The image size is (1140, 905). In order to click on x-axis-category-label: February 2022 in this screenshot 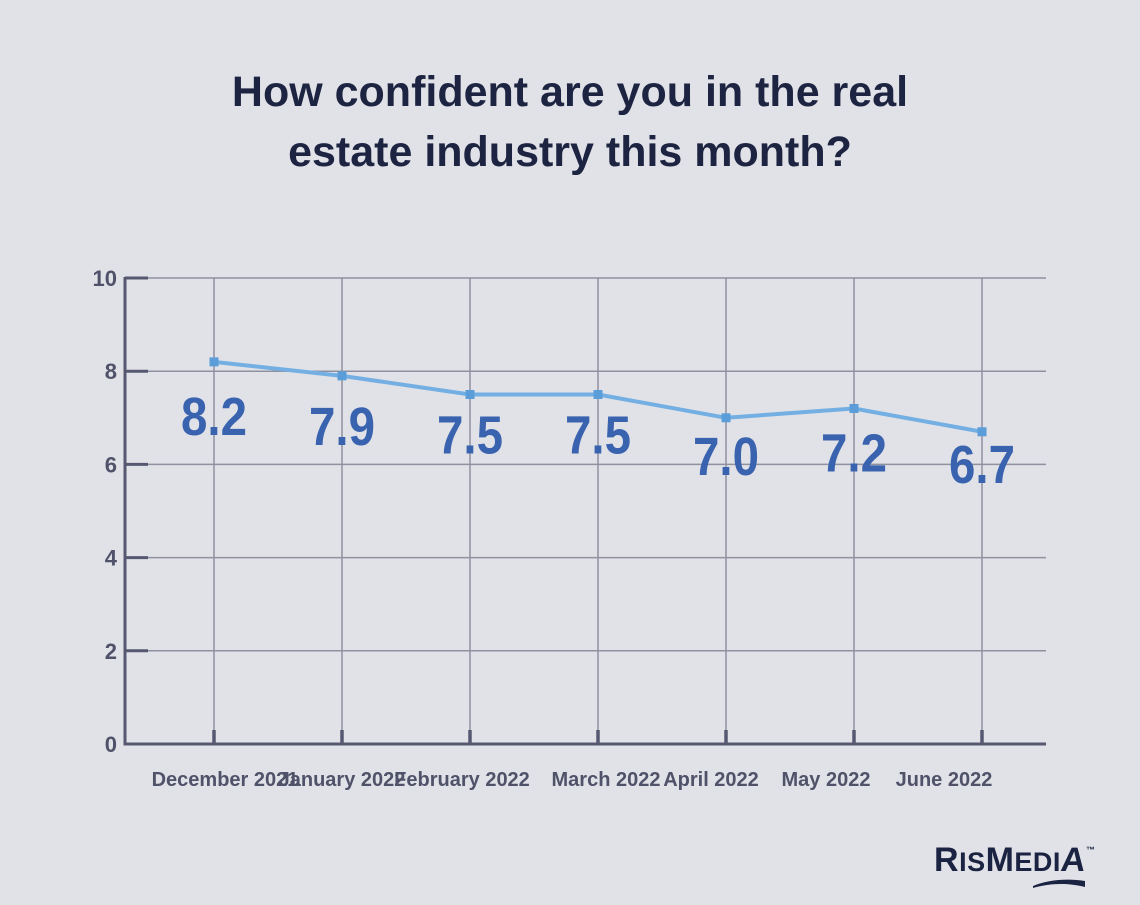, I will do `click(462, 780)`.